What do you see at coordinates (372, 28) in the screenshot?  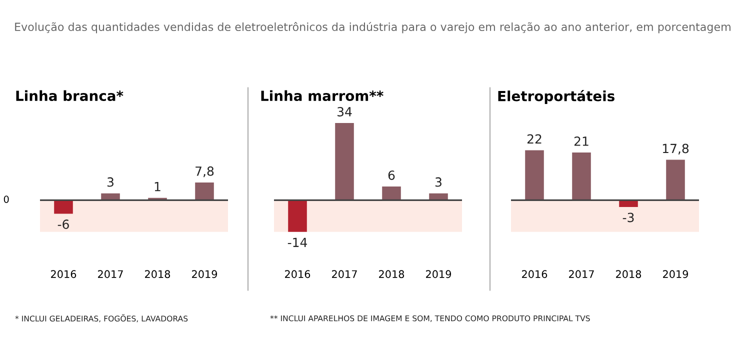 I see `text: Evolução das quantidades vendidas de eletroeletrônicos da indústria para o varejo em relação ao ano anterior, em porcentagem` at bounding box center [372, 28].